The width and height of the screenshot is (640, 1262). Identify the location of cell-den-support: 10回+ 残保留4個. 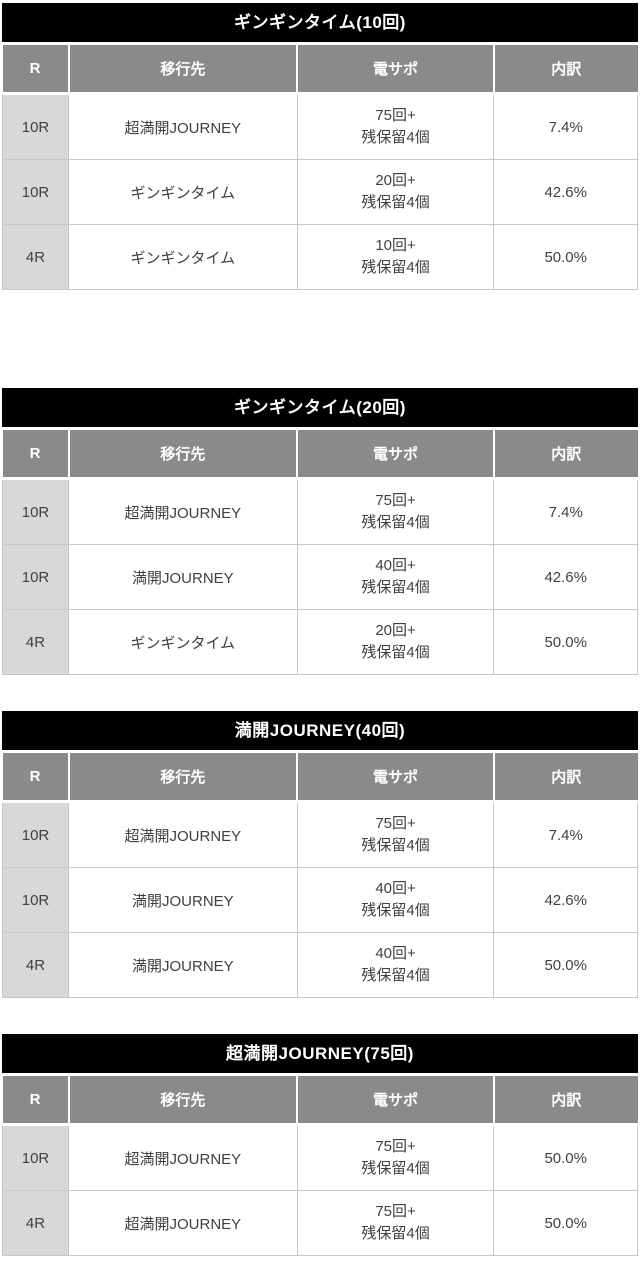
(395, 257).